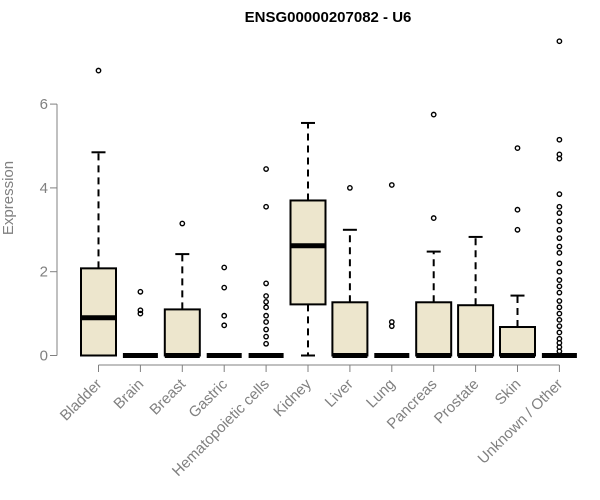 This screenshot has width=600, height=500. Describe the element at coordinates (292, 397) in the screenshot. I see `x-tick-label: Kidney` at that location.